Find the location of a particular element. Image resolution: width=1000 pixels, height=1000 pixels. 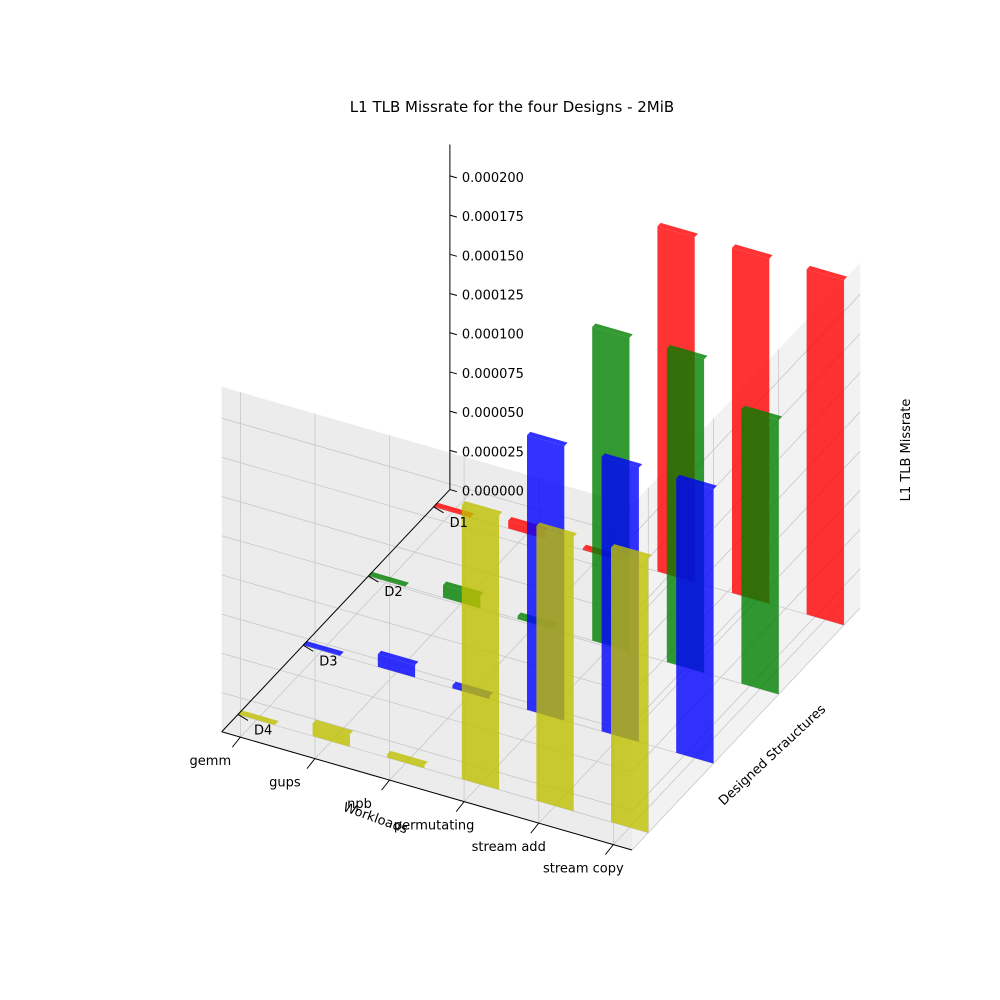

y-tick-label: D1 is located at coordinates (459, 523).